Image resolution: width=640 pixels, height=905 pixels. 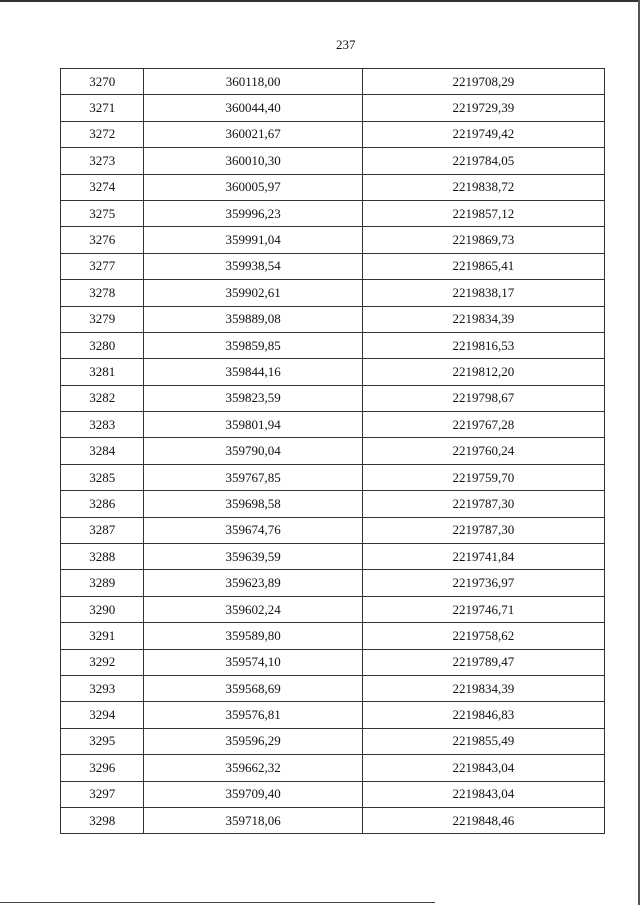 What do you see at coordinates (483, 636) in the screenshot?
I see `y-coordinate-cell: 2219758,62` at bounding box center [483, 636].